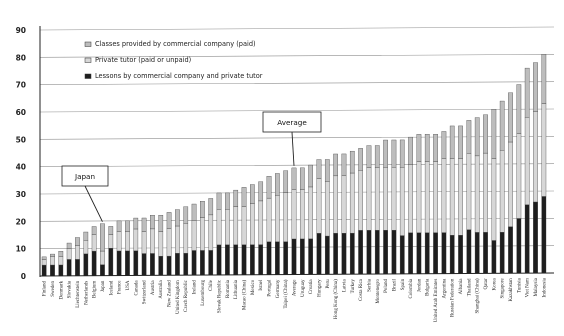 The width and height of the screenshot is (564, 336). What do you see at coordinates (485, 134) in the screenshot?
I see `bar-qatar-classes` at bounding box center [485, 134].